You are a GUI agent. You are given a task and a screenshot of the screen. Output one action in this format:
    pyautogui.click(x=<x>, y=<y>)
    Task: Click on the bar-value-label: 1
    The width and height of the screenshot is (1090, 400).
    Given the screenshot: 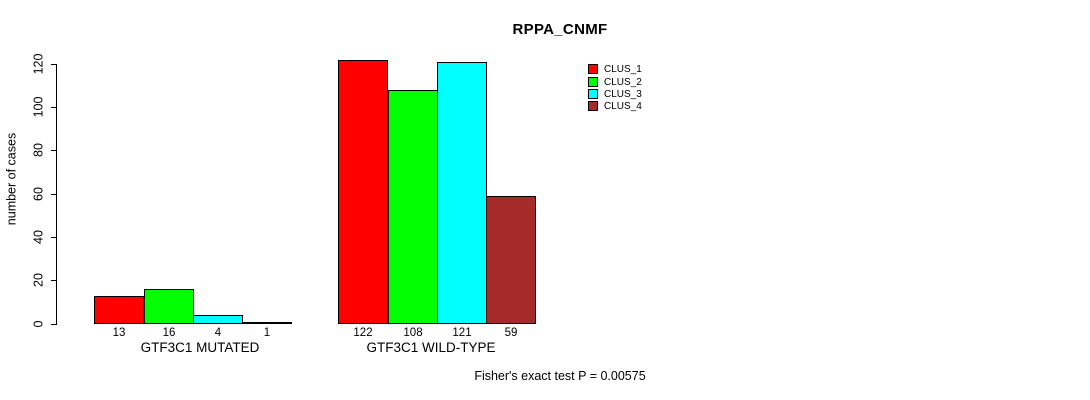 What is the action you would take?
    pyautogui.click(x=267, y=333)
    